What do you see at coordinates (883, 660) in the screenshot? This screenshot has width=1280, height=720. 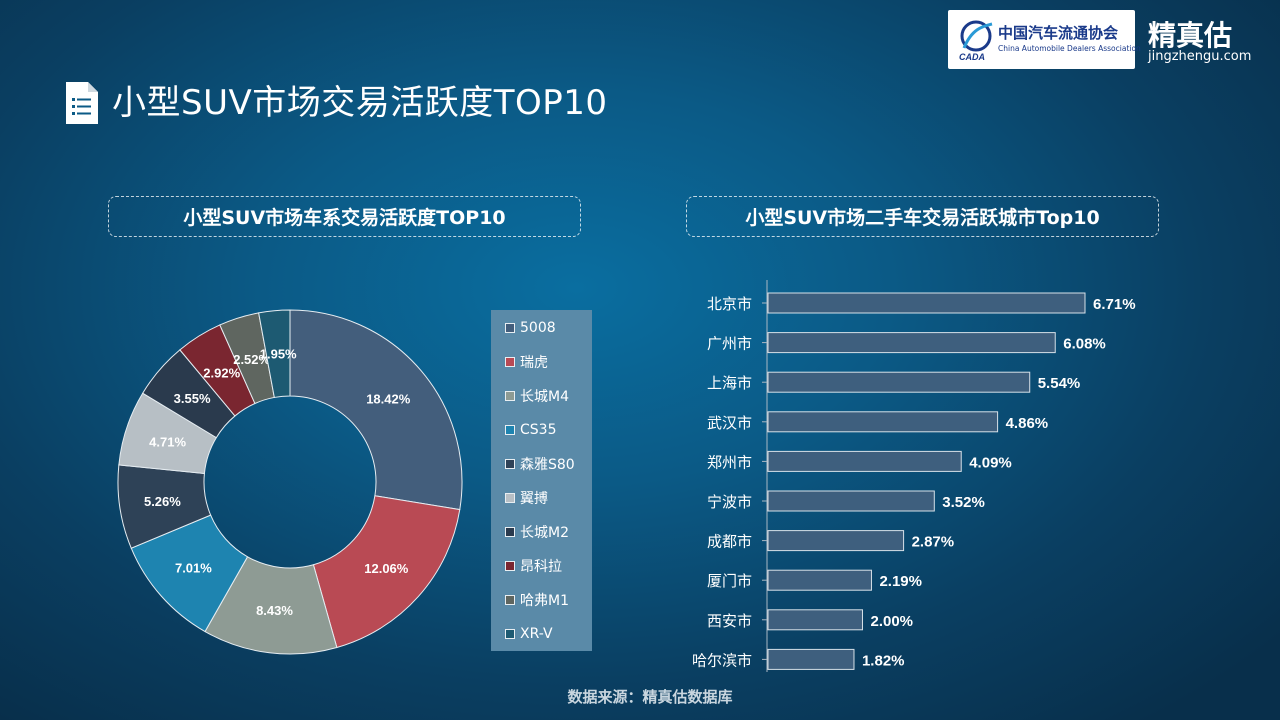 I see `bar-value-label: 1.82%` at bounding box center [883, 660].